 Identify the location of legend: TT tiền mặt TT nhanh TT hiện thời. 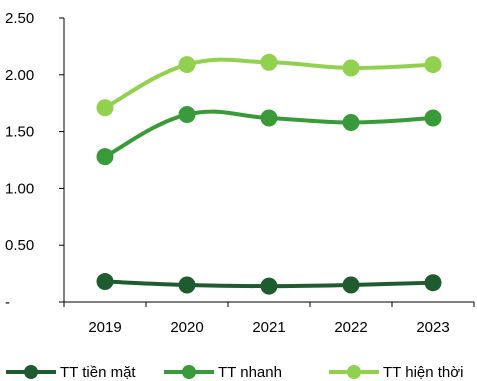
(234, 372).